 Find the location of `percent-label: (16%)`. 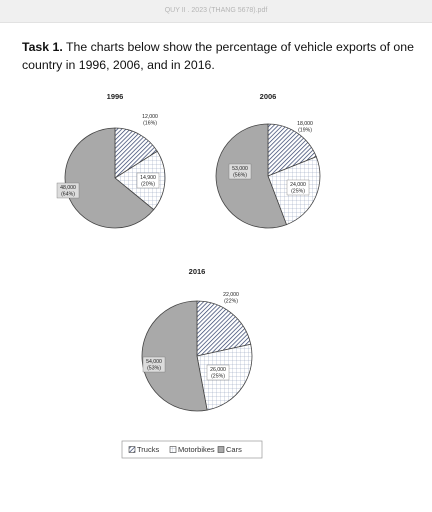

percent-label: (16%) is located at coordinates (150, 123).